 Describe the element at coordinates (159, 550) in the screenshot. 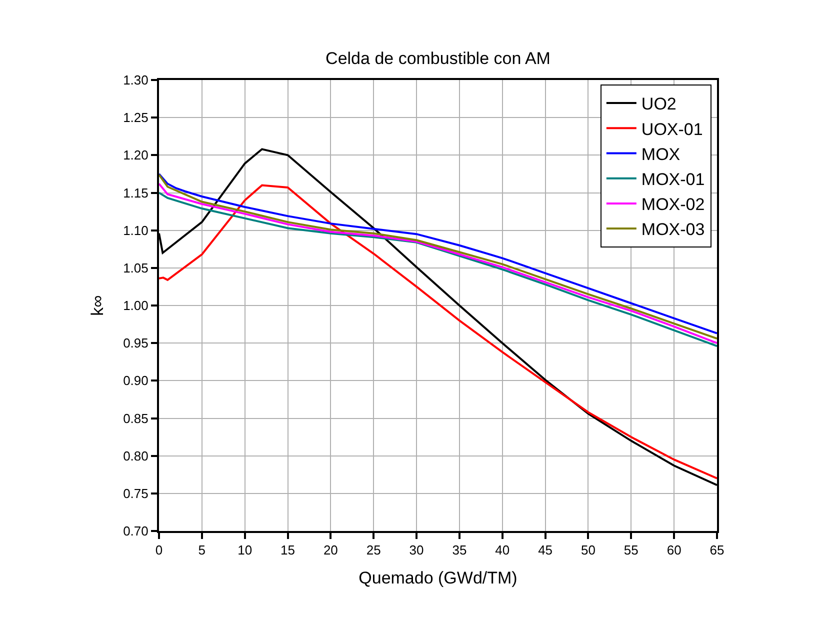

I see `x-tick-label: 0` at that location.